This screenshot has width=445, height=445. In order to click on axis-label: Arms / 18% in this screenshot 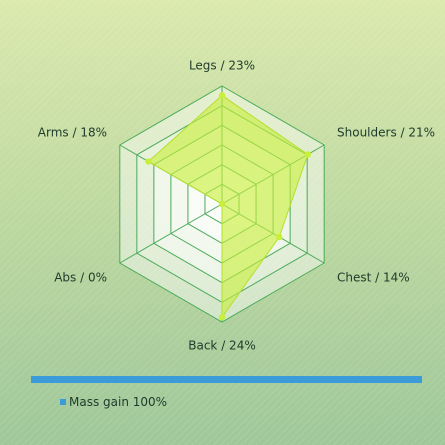, I will do `click(72, 133)`.